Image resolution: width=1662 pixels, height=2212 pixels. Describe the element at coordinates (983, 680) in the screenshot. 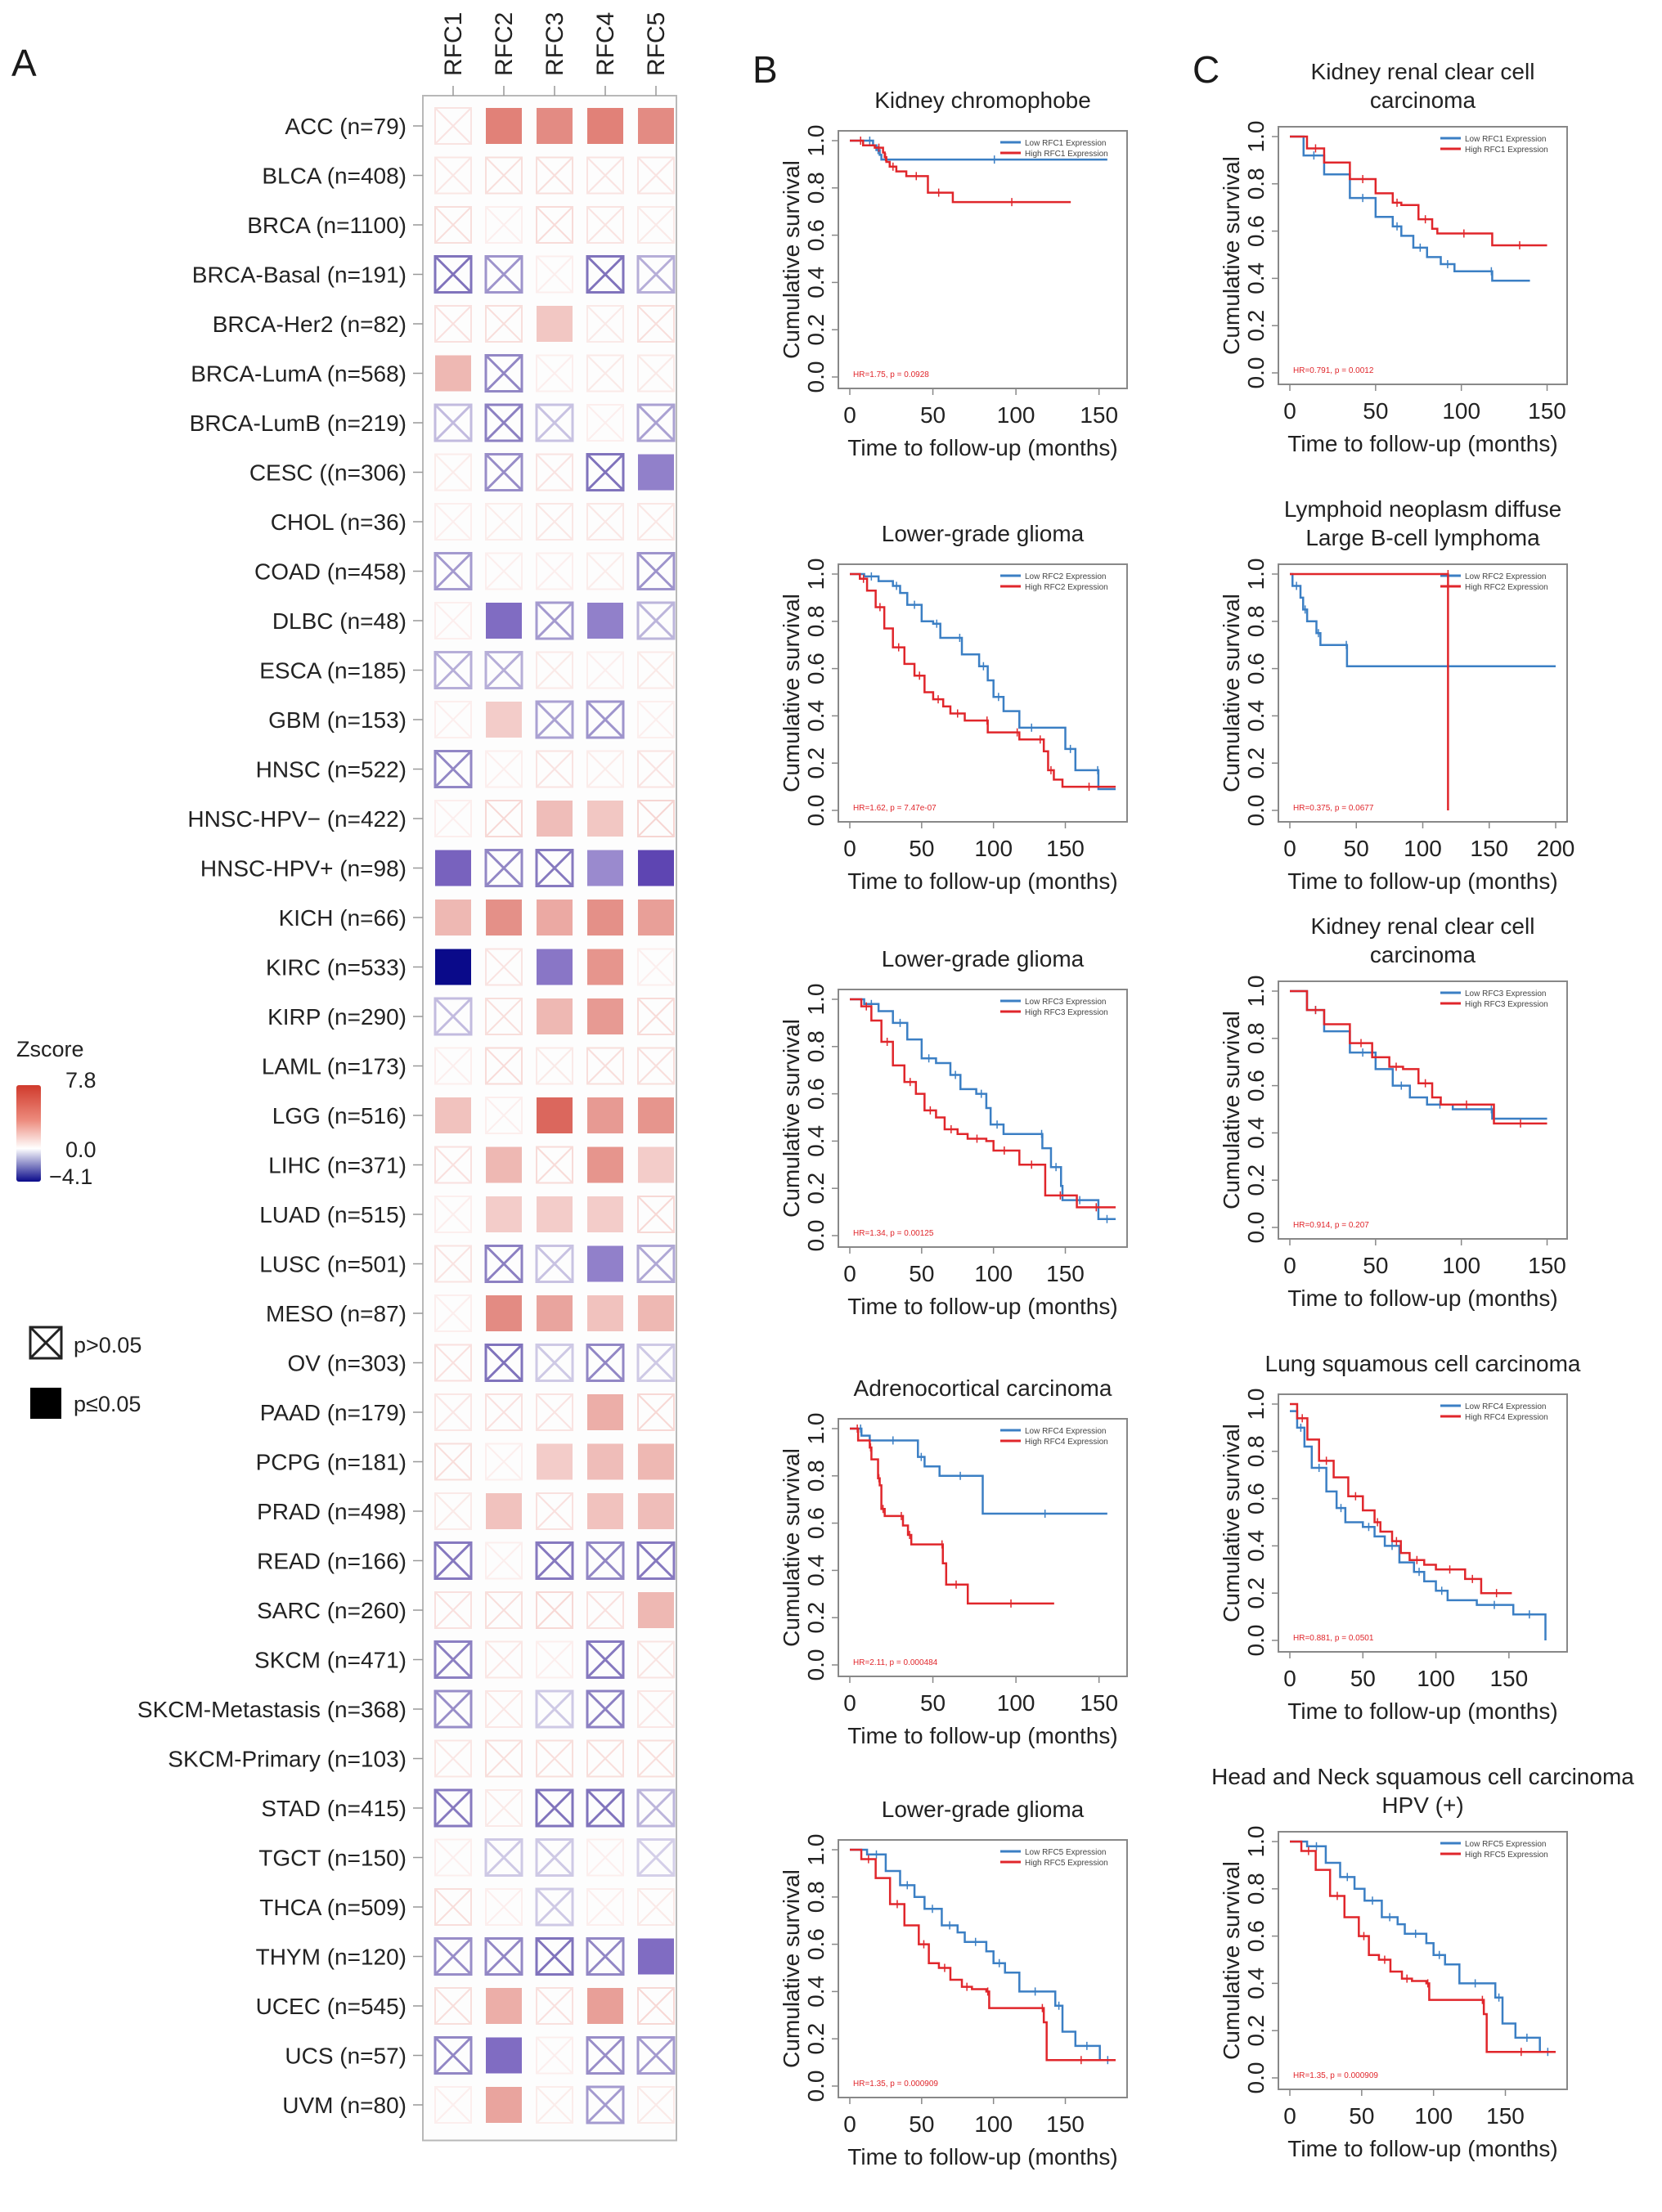

I see `survival-curve-high` at that location.